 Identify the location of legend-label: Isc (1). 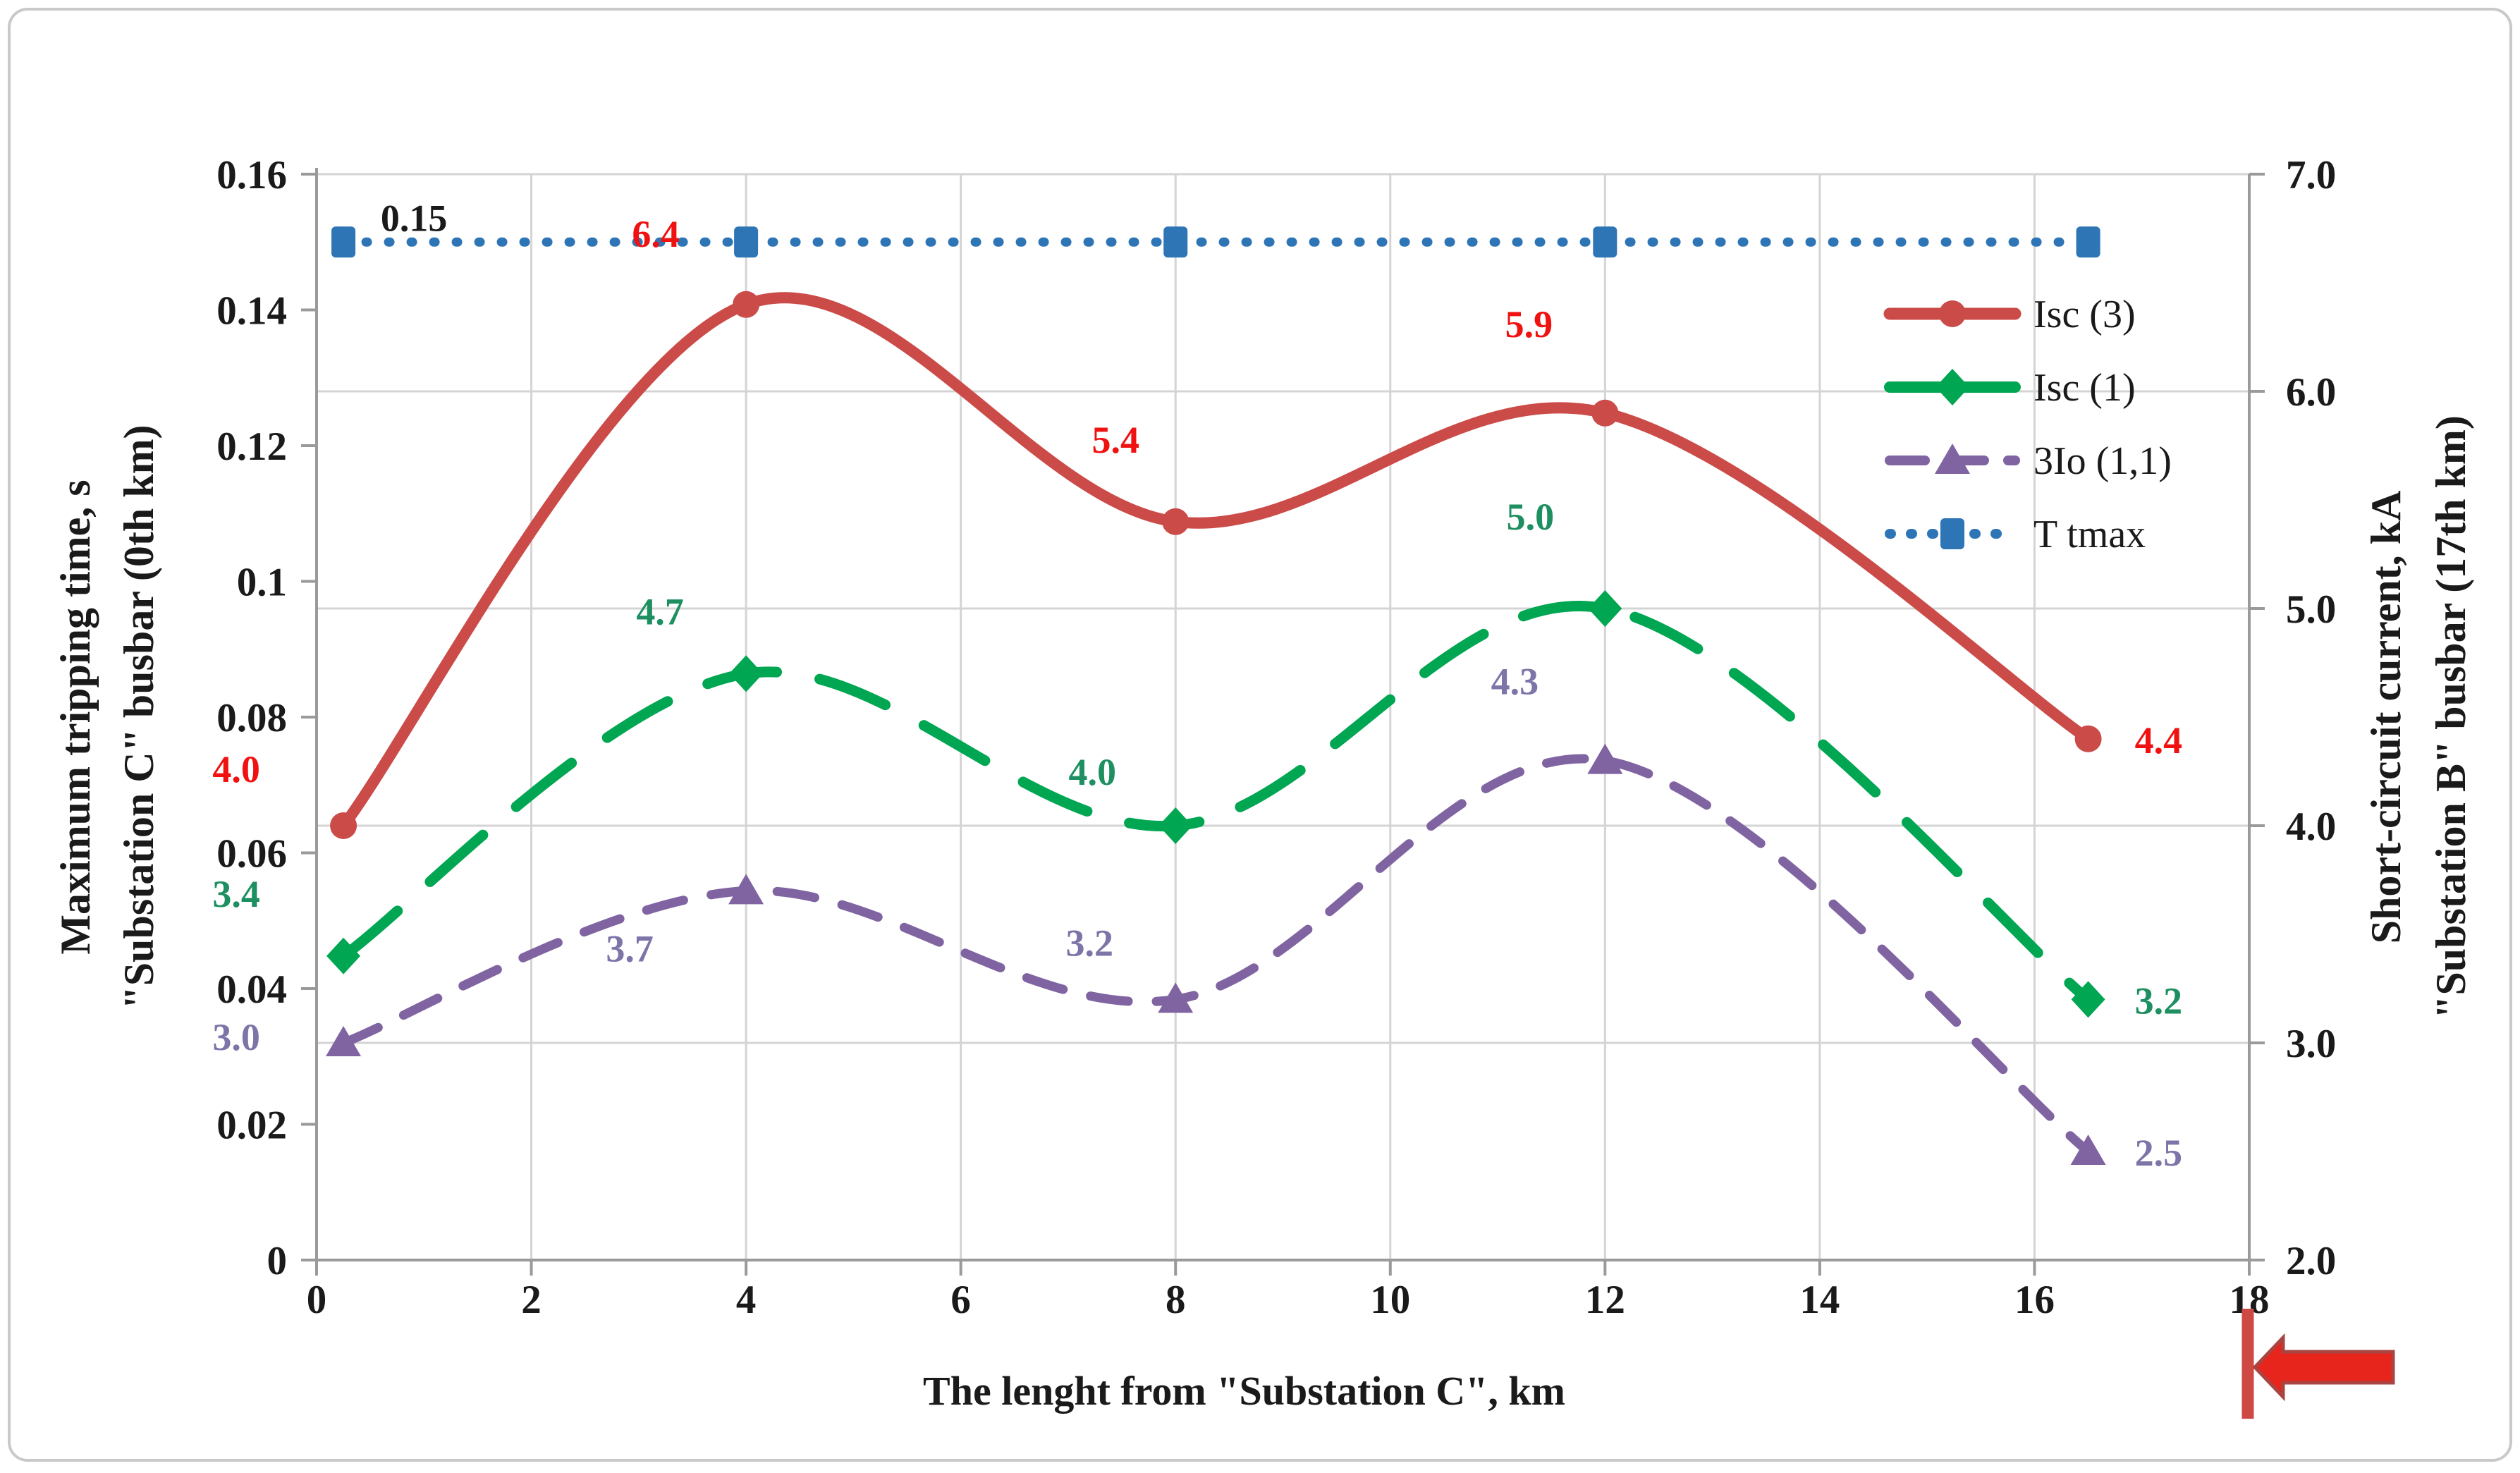
(2084, 388).